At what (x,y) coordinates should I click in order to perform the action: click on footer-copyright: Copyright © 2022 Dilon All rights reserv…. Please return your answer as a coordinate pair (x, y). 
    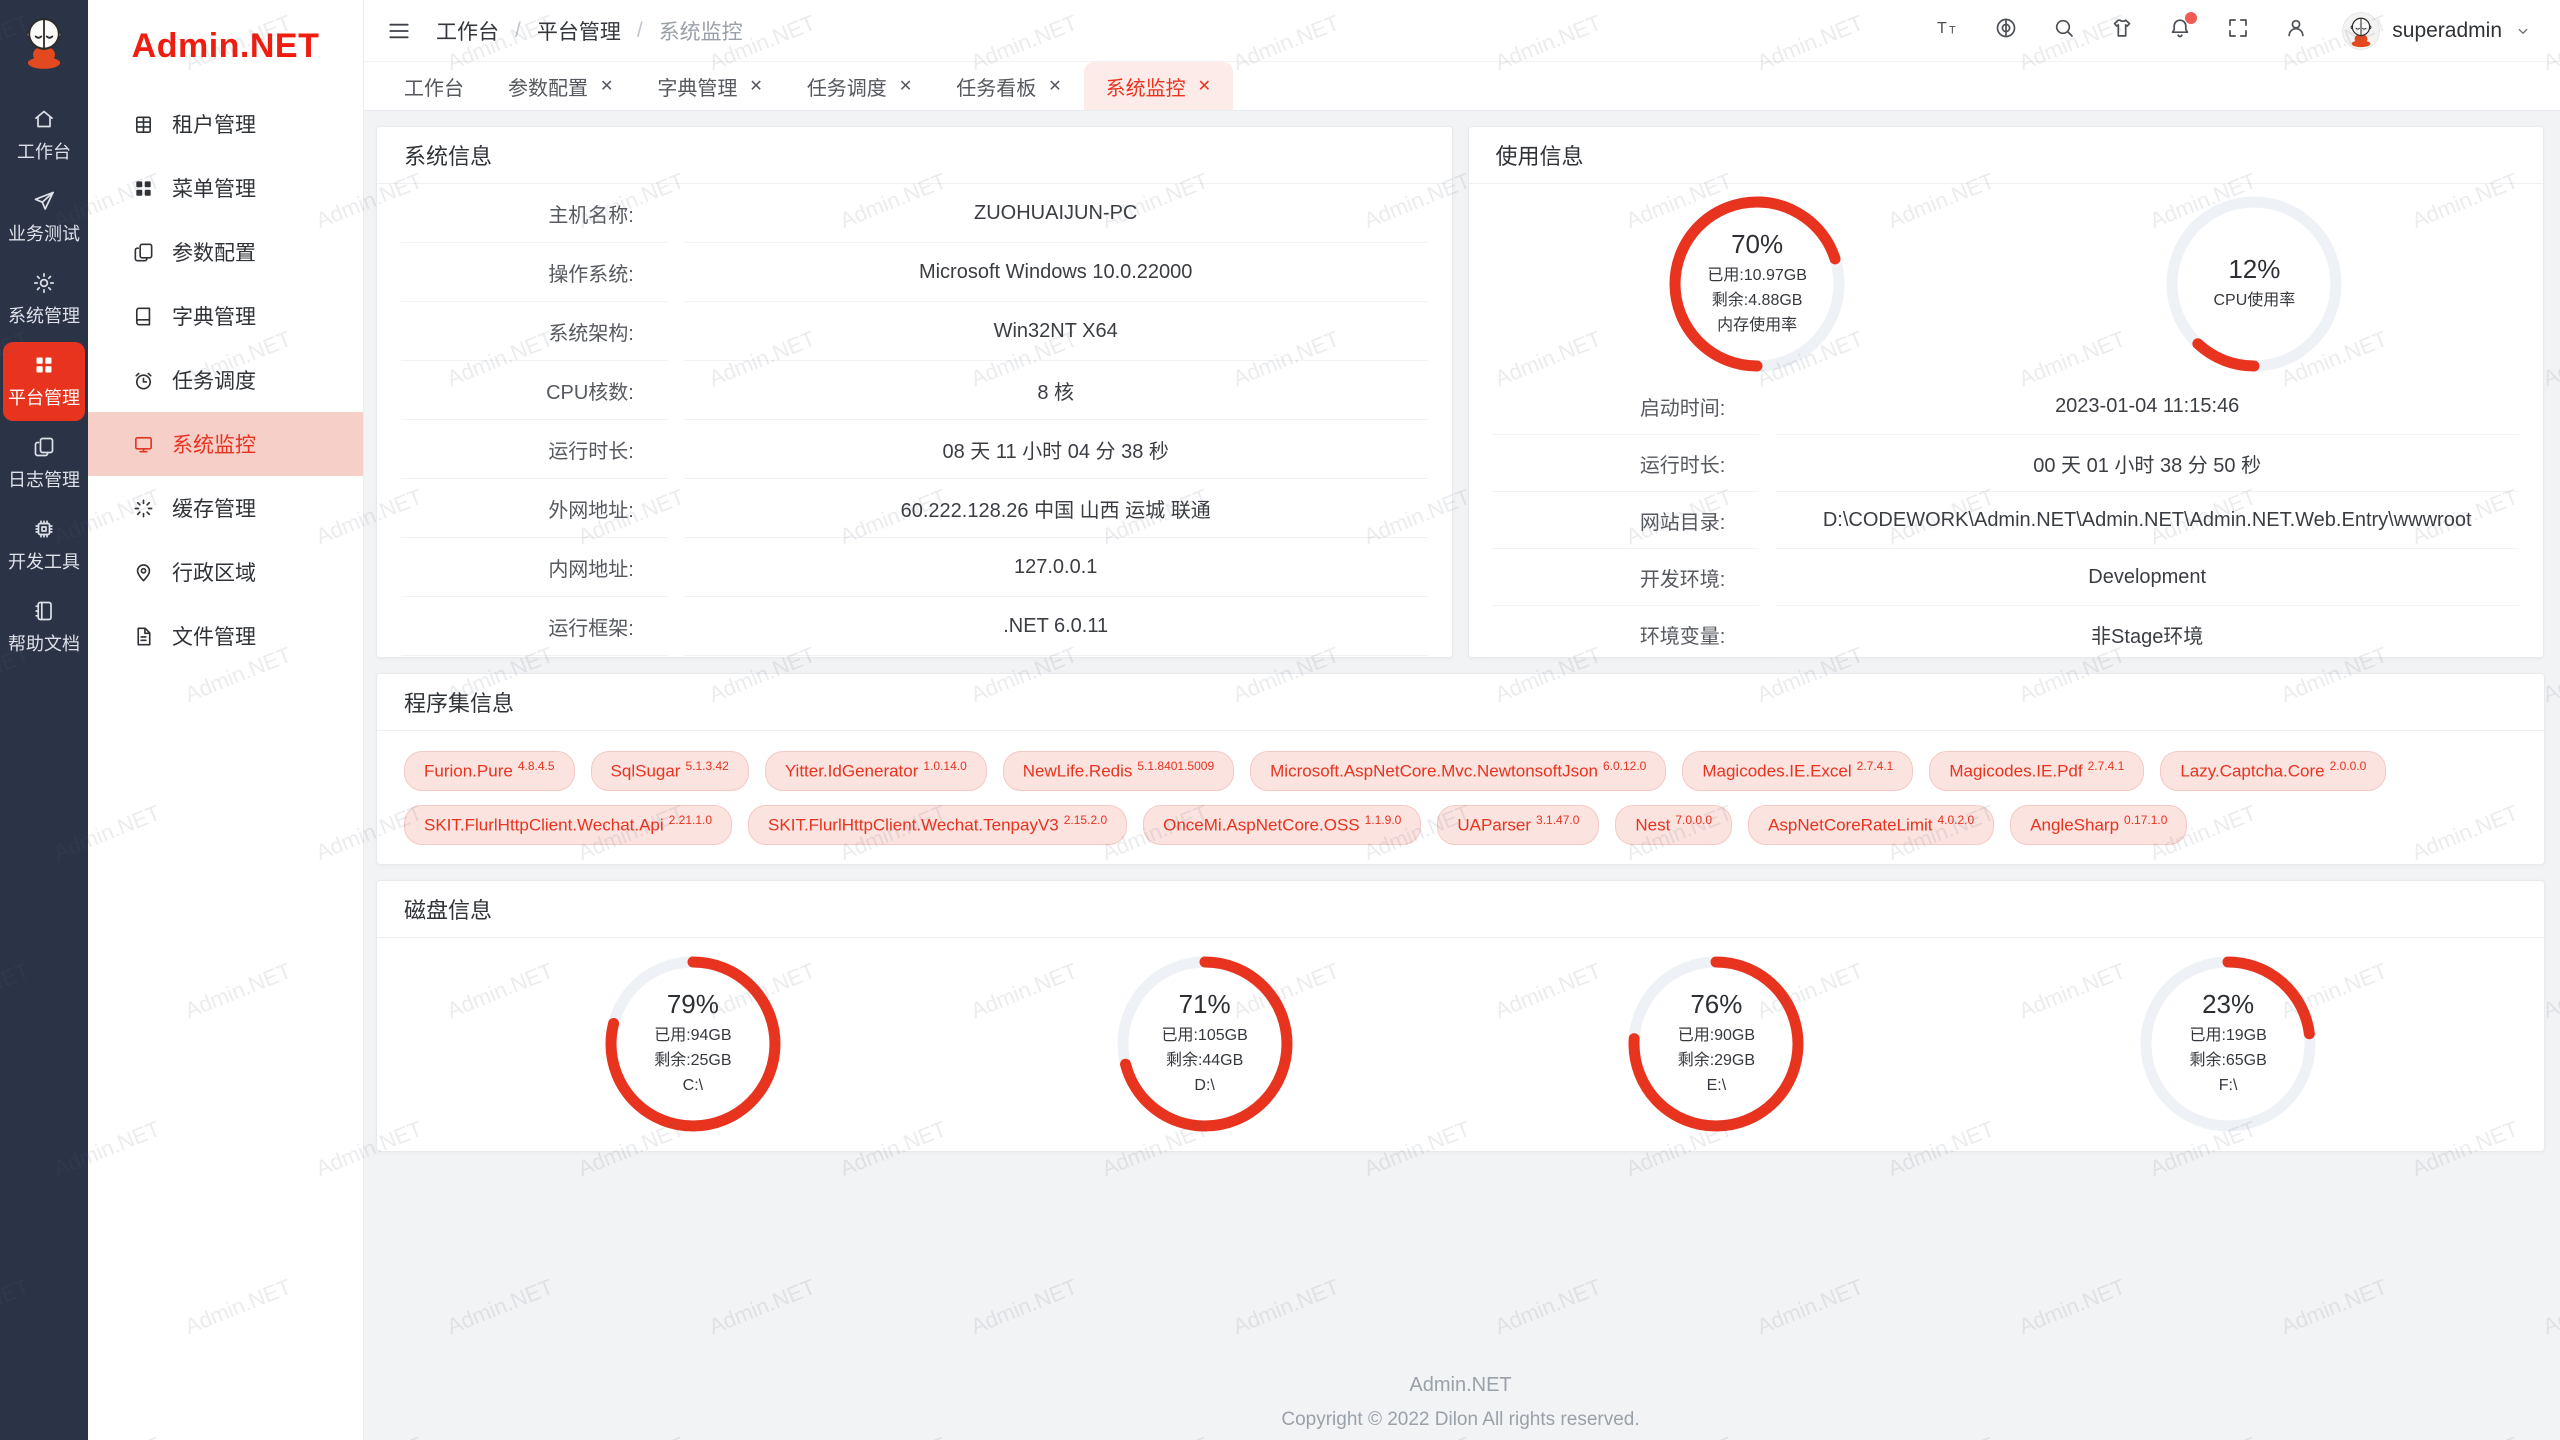
    Looking at the image, I should click on (1460, 1419).